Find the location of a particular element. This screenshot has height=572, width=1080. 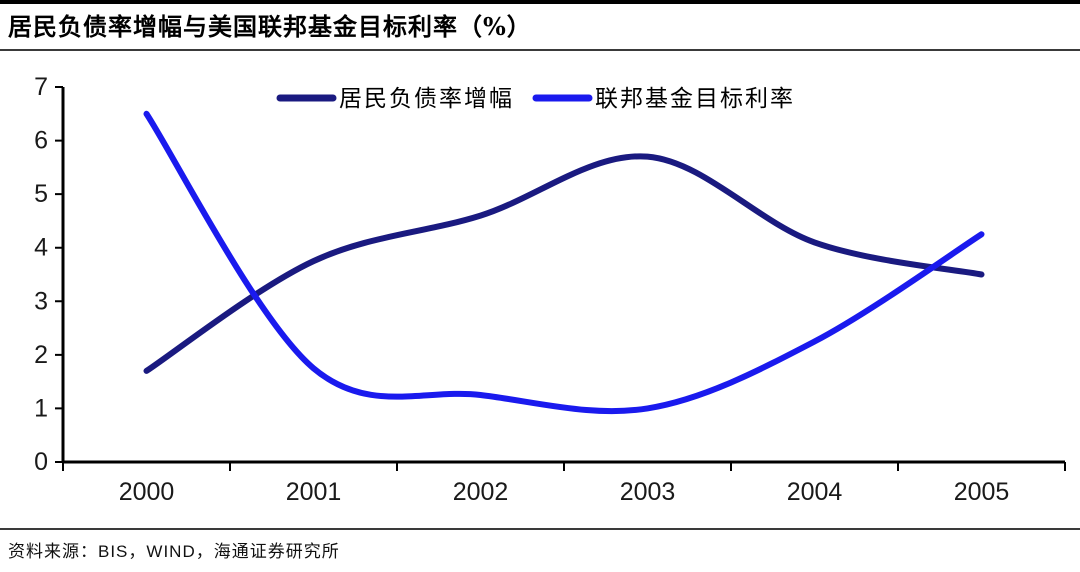

footer-divider is located at coordinates (540, 529).